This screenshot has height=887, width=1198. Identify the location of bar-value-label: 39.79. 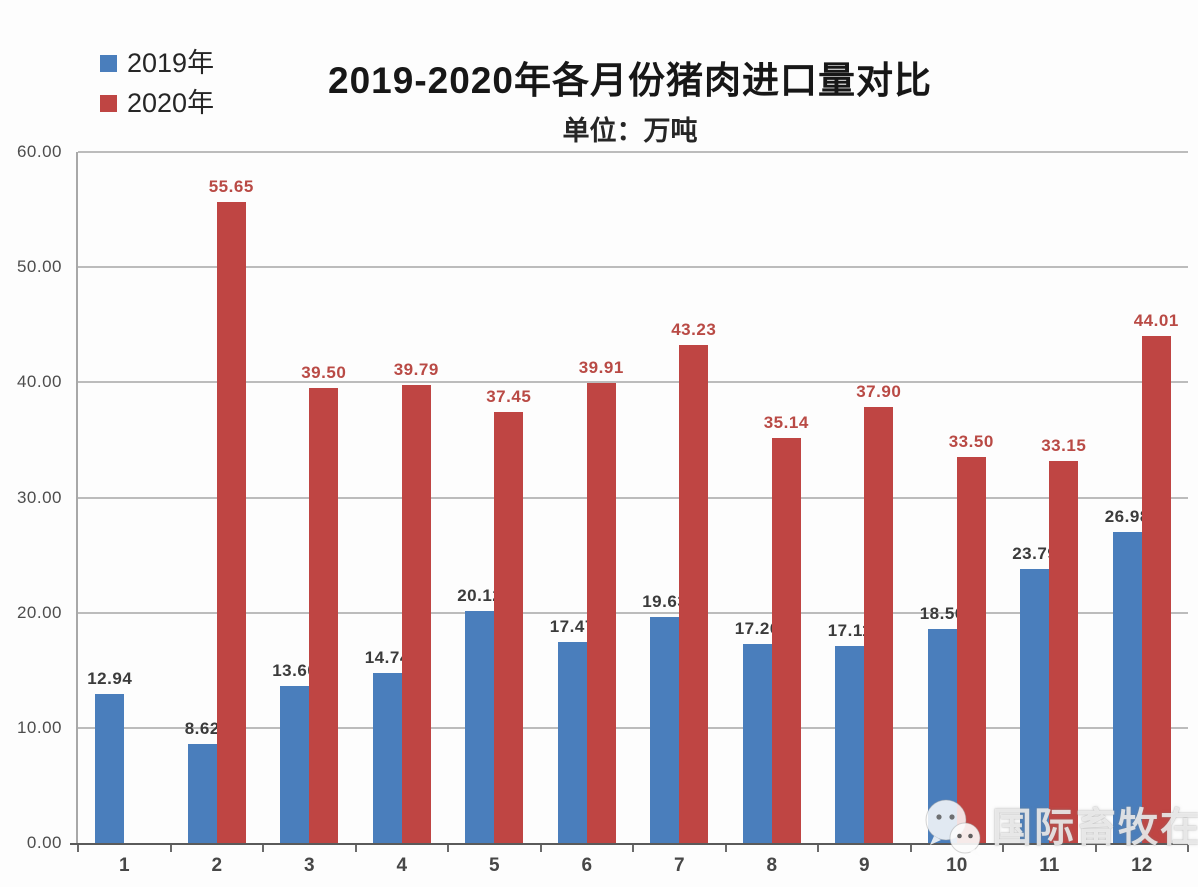
(416, 369).